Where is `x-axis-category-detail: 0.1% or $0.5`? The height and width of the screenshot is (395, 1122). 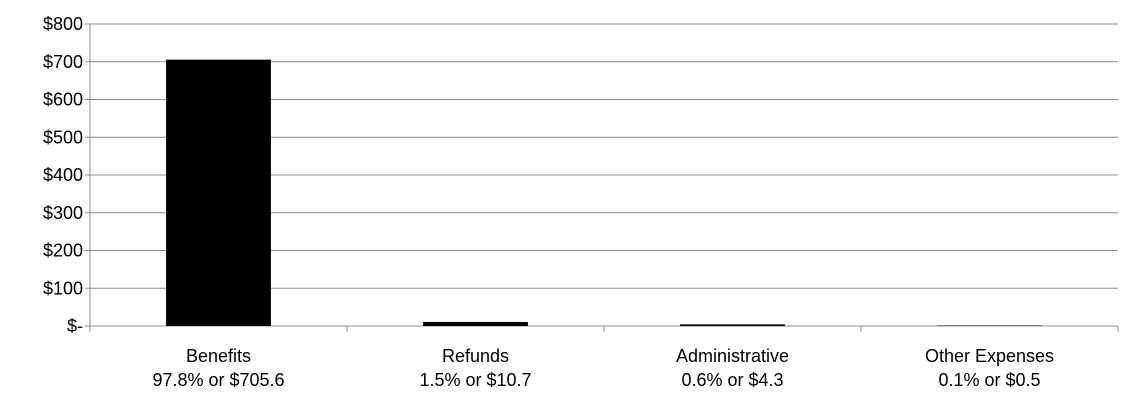
x-axis-category-detail: 0.1% or $0.5 is located at coordinates (989, 380).